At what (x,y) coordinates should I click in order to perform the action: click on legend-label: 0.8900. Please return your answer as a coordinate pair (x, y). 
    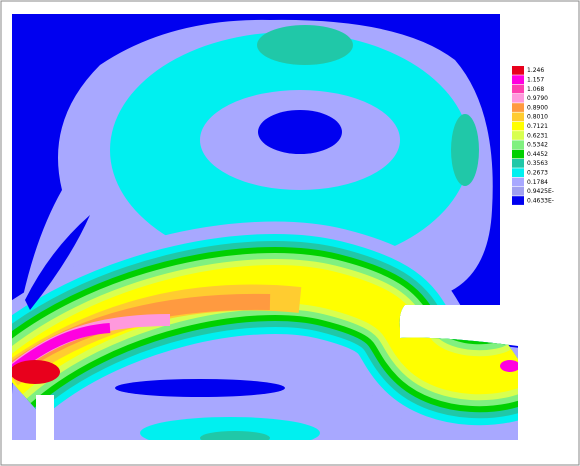
    Looking at the image, I should click on (537, 107).